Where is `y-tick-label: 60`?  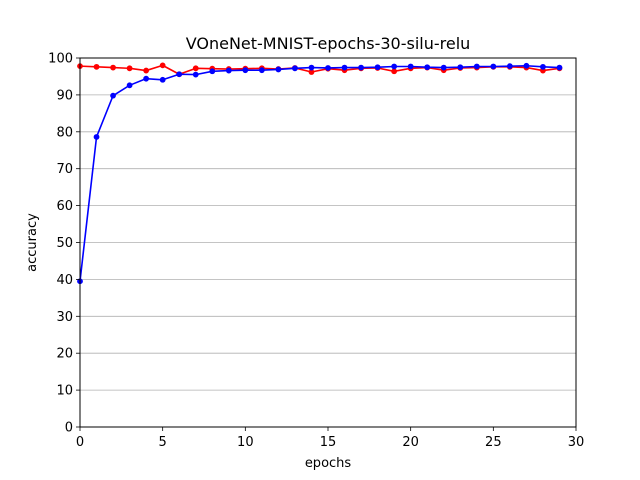 y-tick-label: 60 is located at coordinates (64, 206).